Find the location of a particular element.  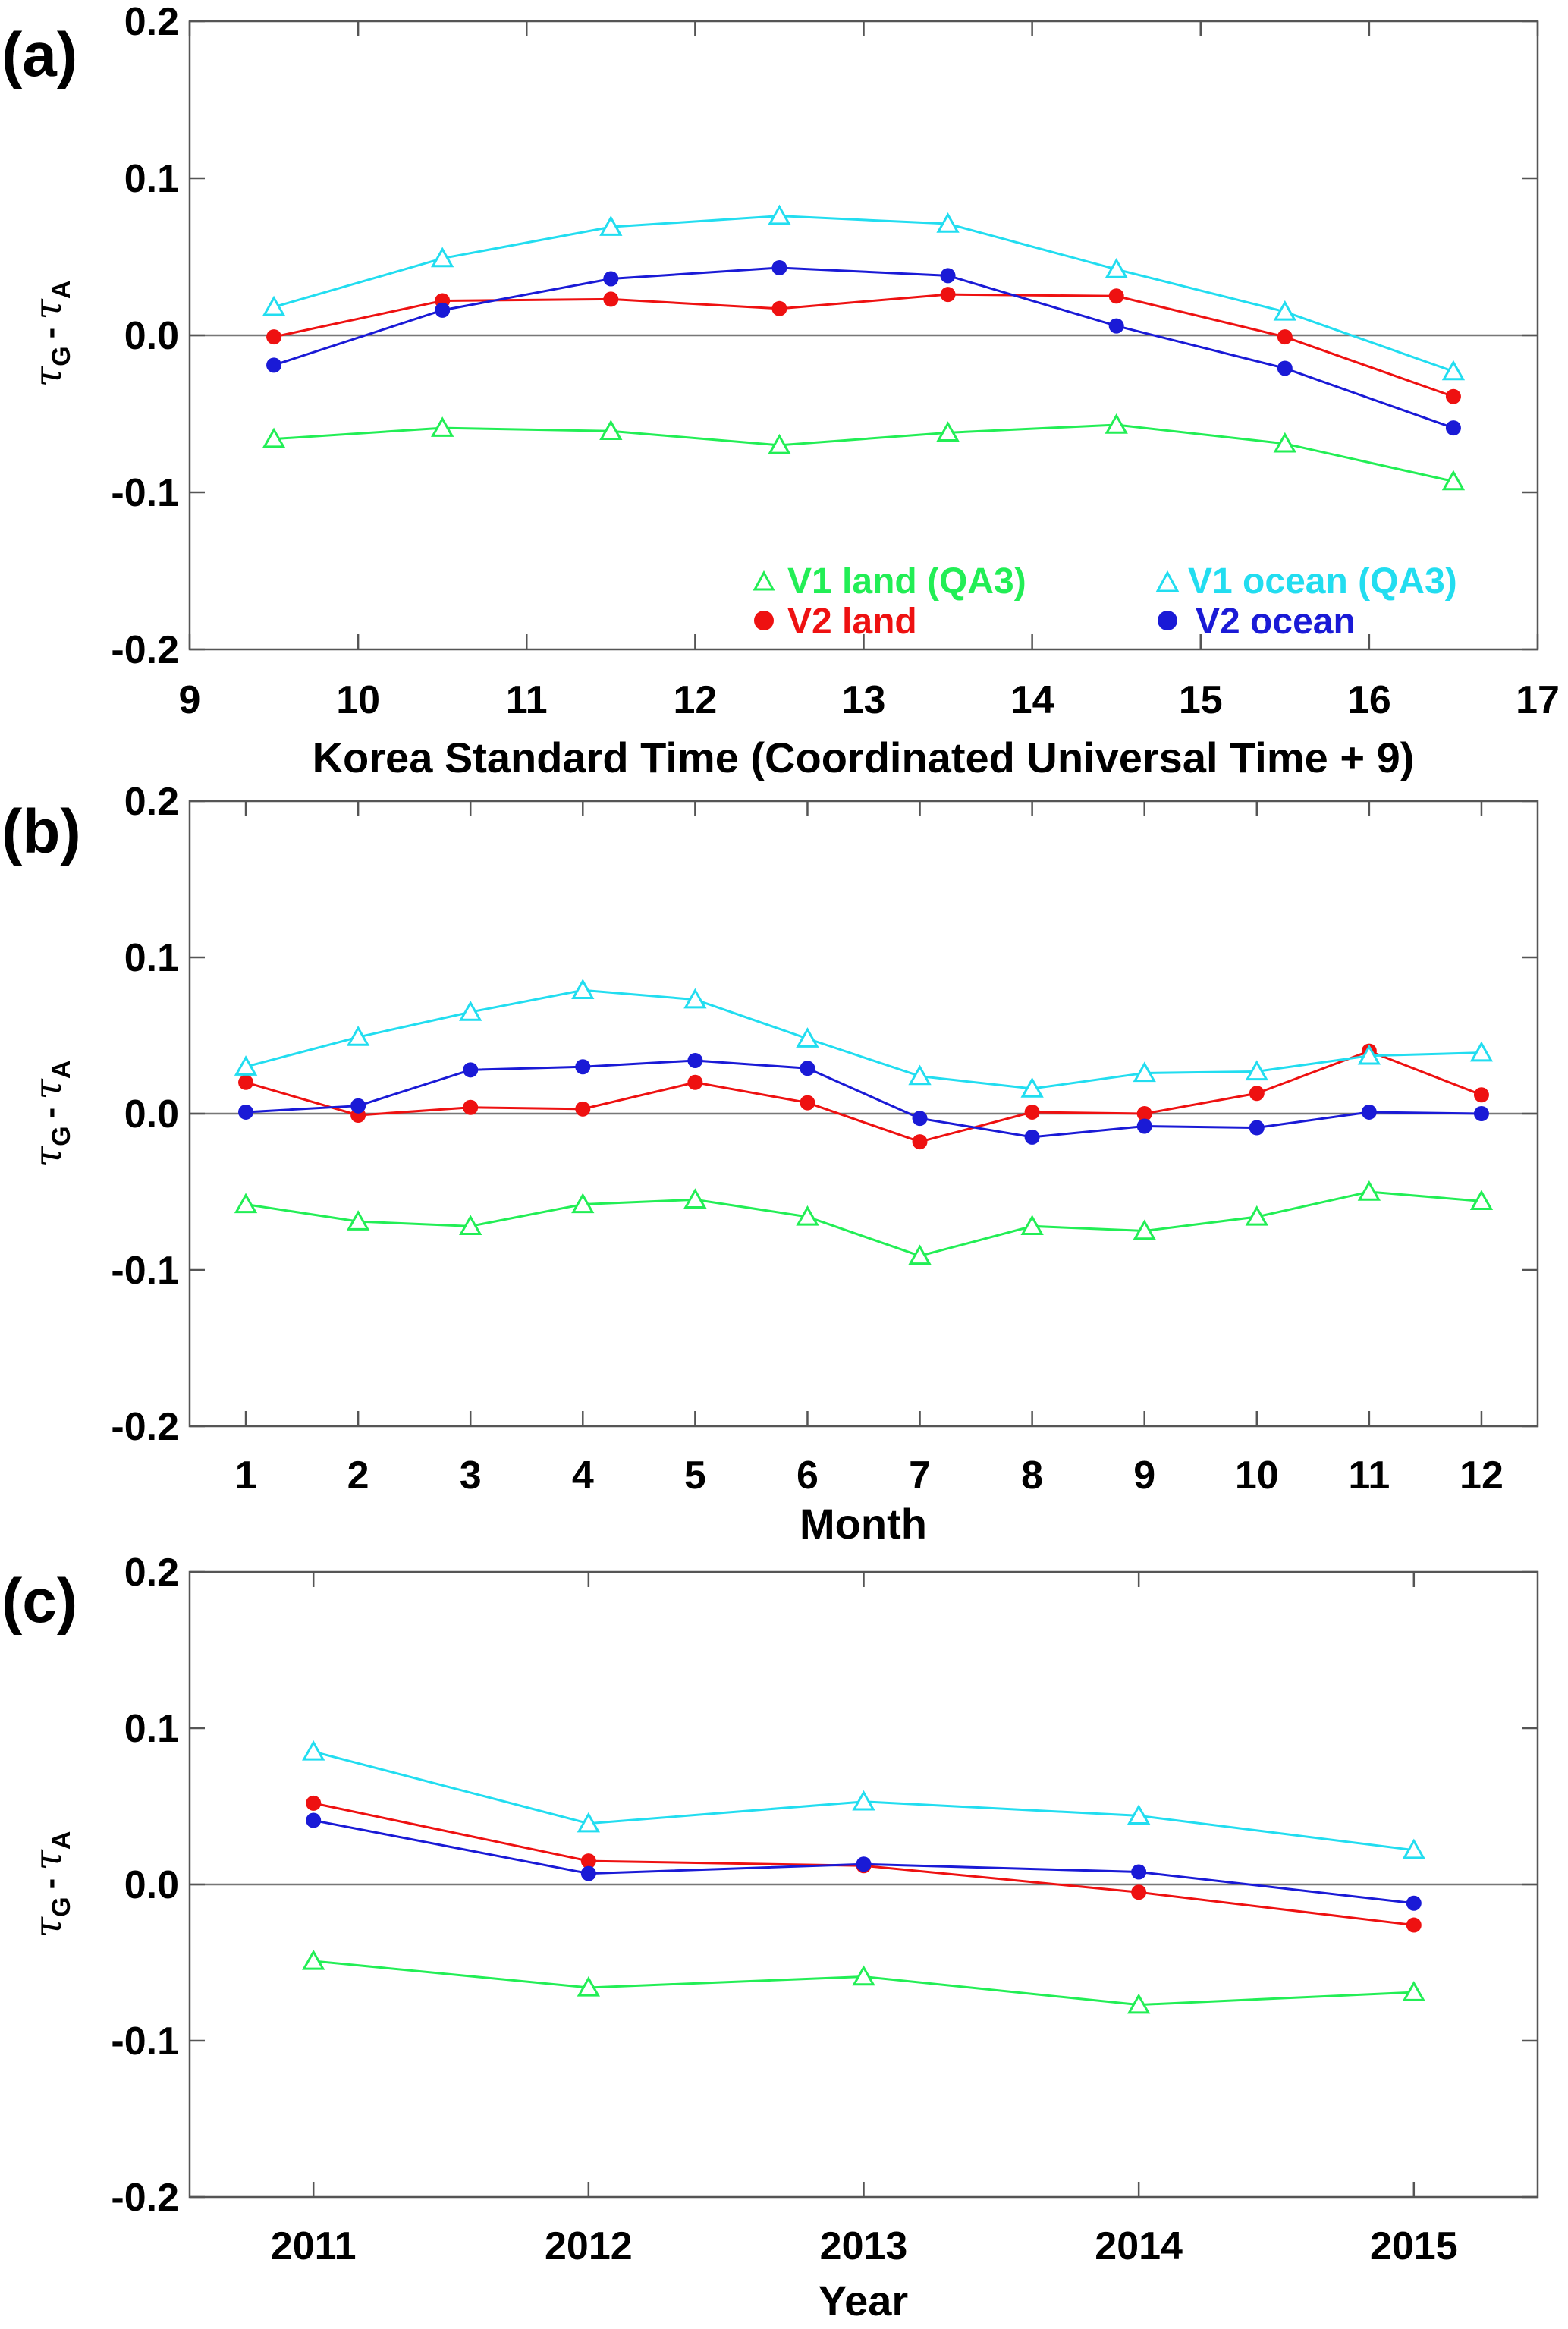

panel-b-xtick-label: 2 is located at coordinates (358, 1476).